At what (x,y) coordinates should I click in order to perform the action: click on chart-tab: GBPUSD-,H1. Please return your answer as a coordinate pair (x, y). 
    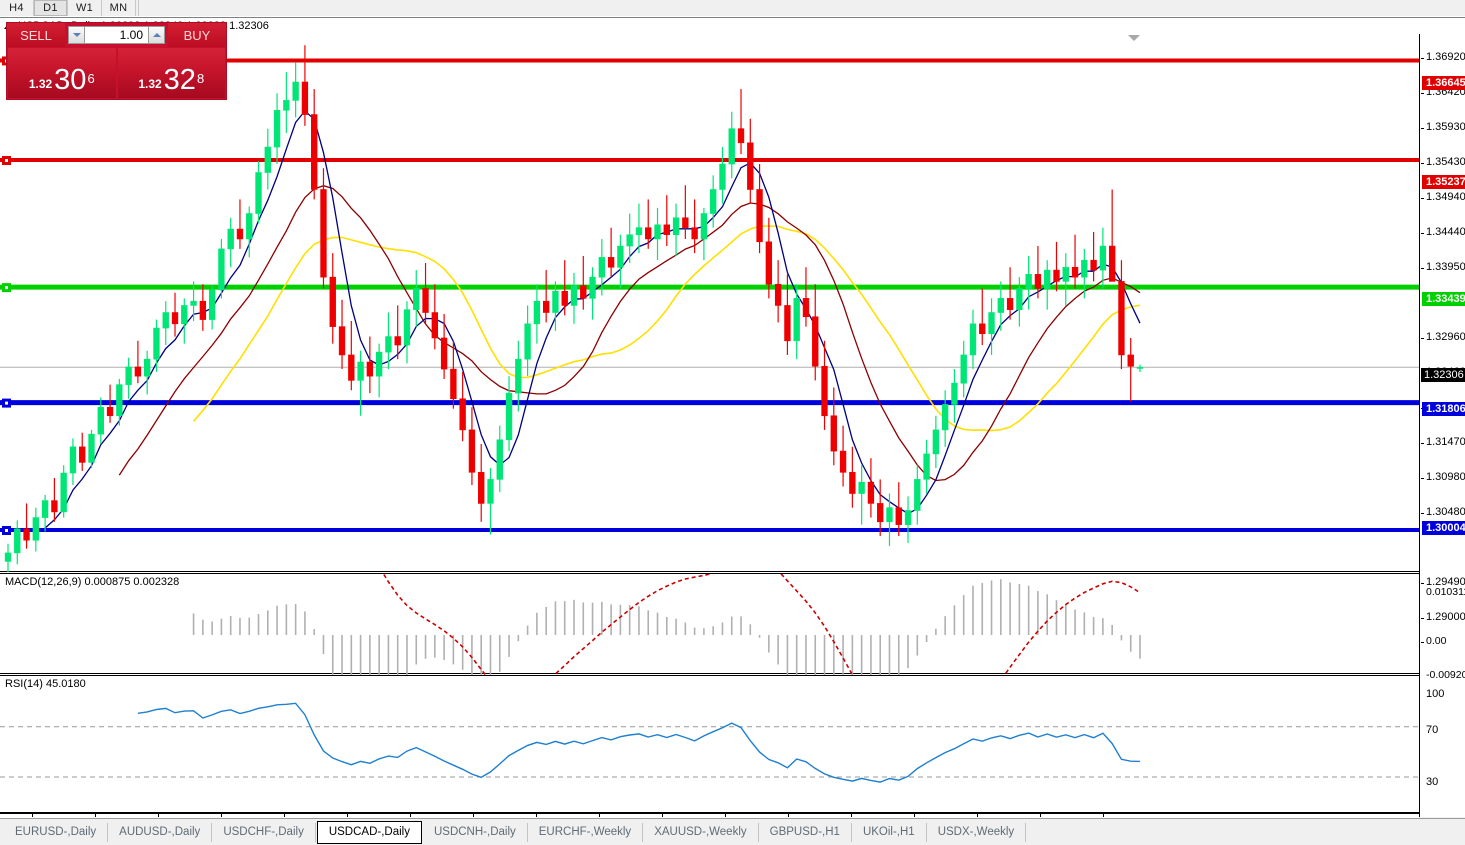
    Looking at the image, I should click on (805, 832).